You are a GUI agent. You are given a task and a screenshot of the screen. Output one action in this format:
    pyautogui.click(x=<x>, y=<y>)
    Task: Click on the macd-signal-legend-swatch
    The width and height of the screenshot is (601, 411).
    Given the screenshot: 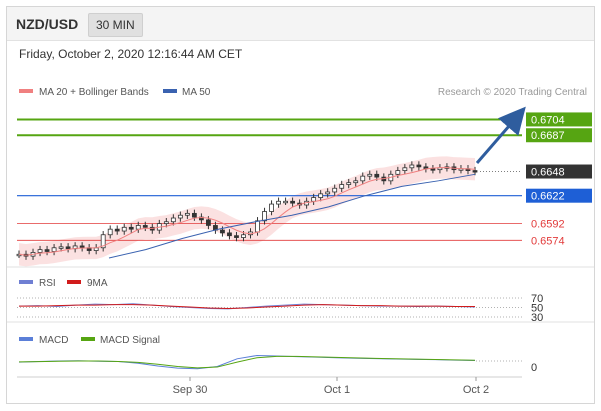 What is the action you would take?
    pyautogui.click(x=88, y=339)
    